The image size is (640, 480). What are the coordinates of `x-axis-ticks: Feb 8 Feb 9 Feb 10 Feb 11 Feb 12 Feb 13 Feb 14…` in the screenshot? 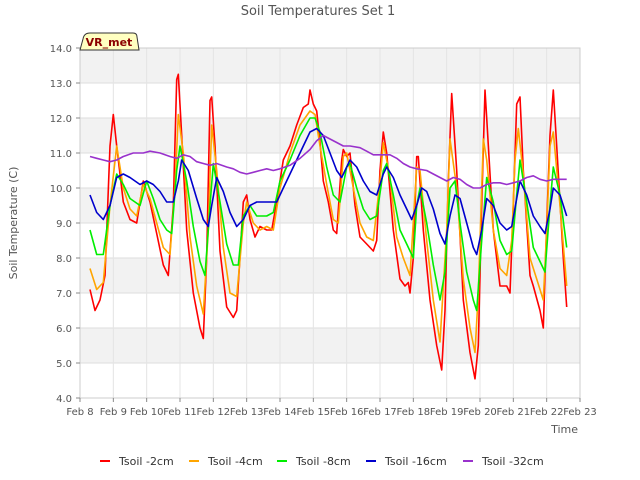 It's located at (331, 408).